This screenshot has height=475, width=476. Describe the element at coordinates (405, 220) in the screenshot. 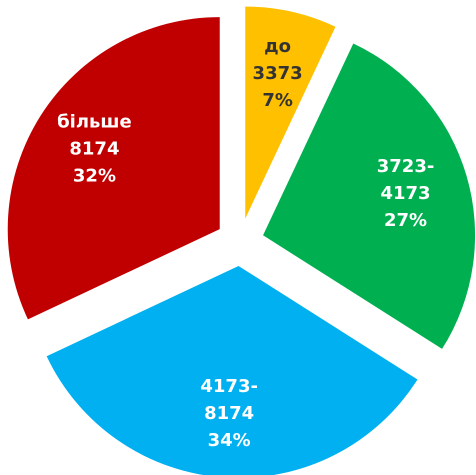

I see `slice-value-label: 27%` at that location.